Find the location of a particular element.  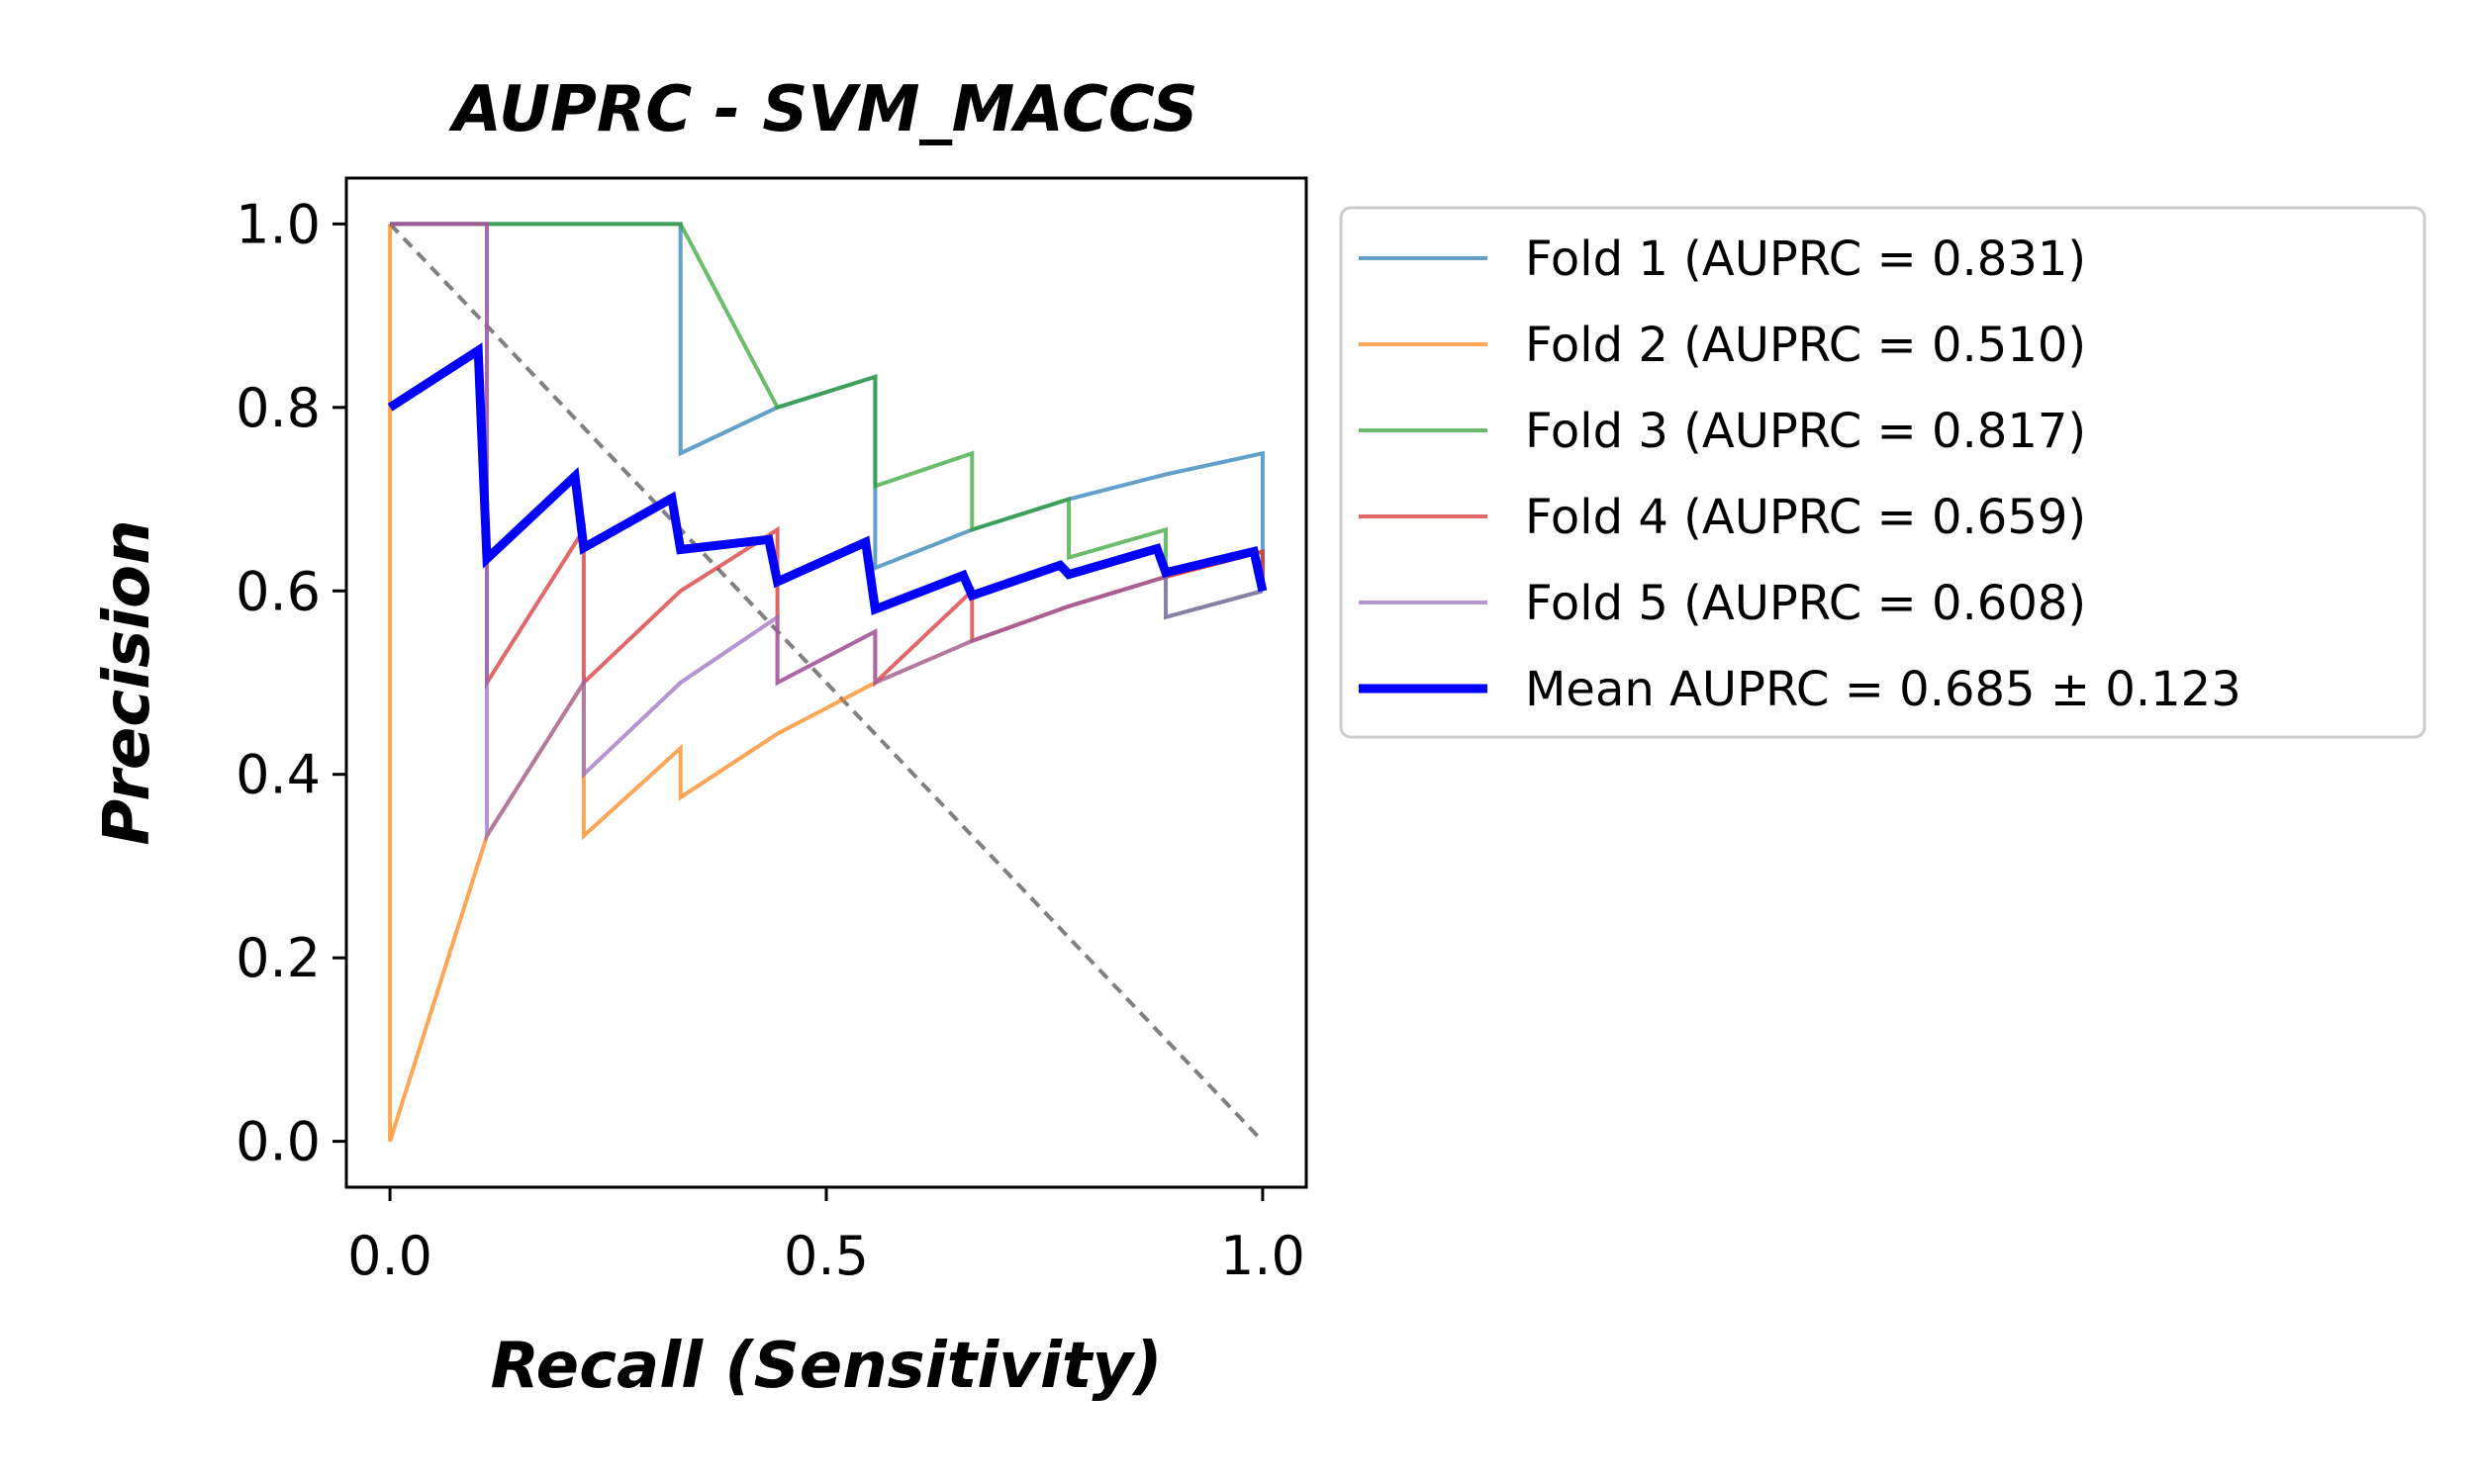

y-tick-label: 0.8 is located at coordinates (279, 408).